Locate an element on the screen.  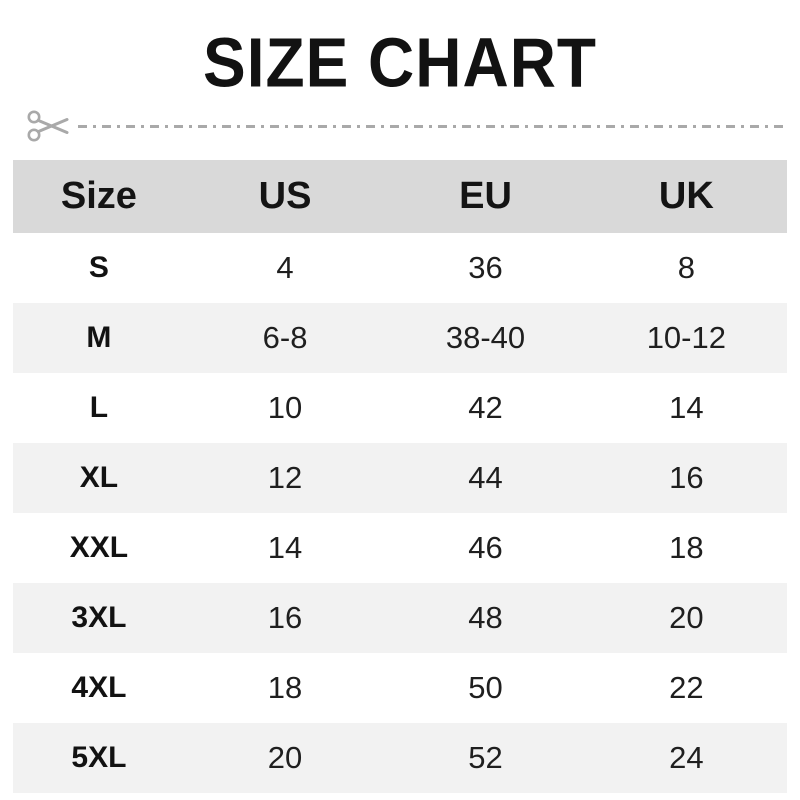
table-row-m: M 6-8 38-40 10-12 is located at coordinates (400, 338).